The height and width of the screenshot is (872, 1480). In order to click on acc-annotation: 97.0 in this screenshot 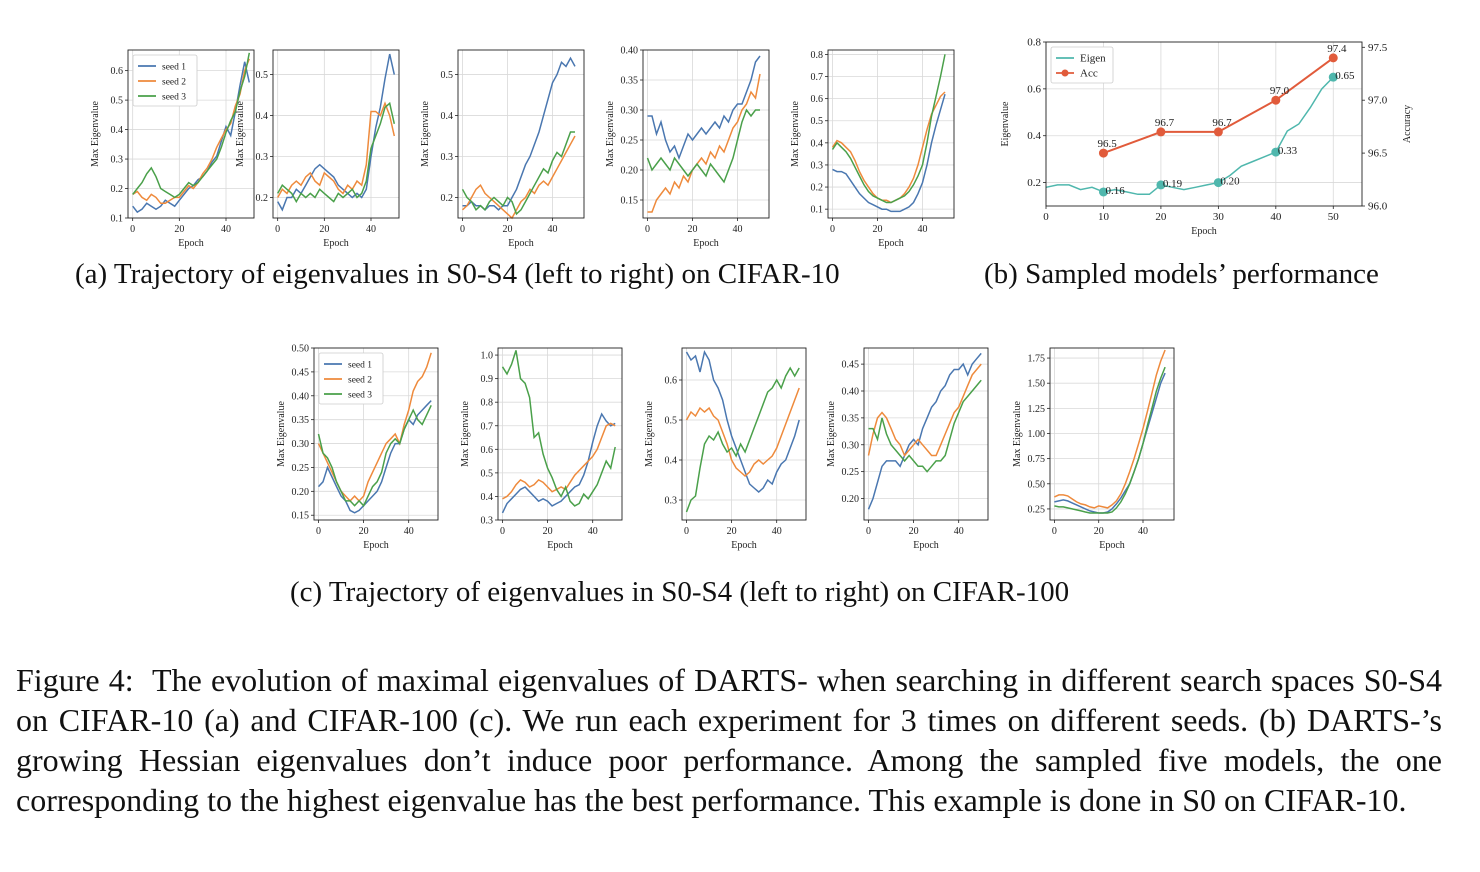, I will do `click(1280, 91)`.